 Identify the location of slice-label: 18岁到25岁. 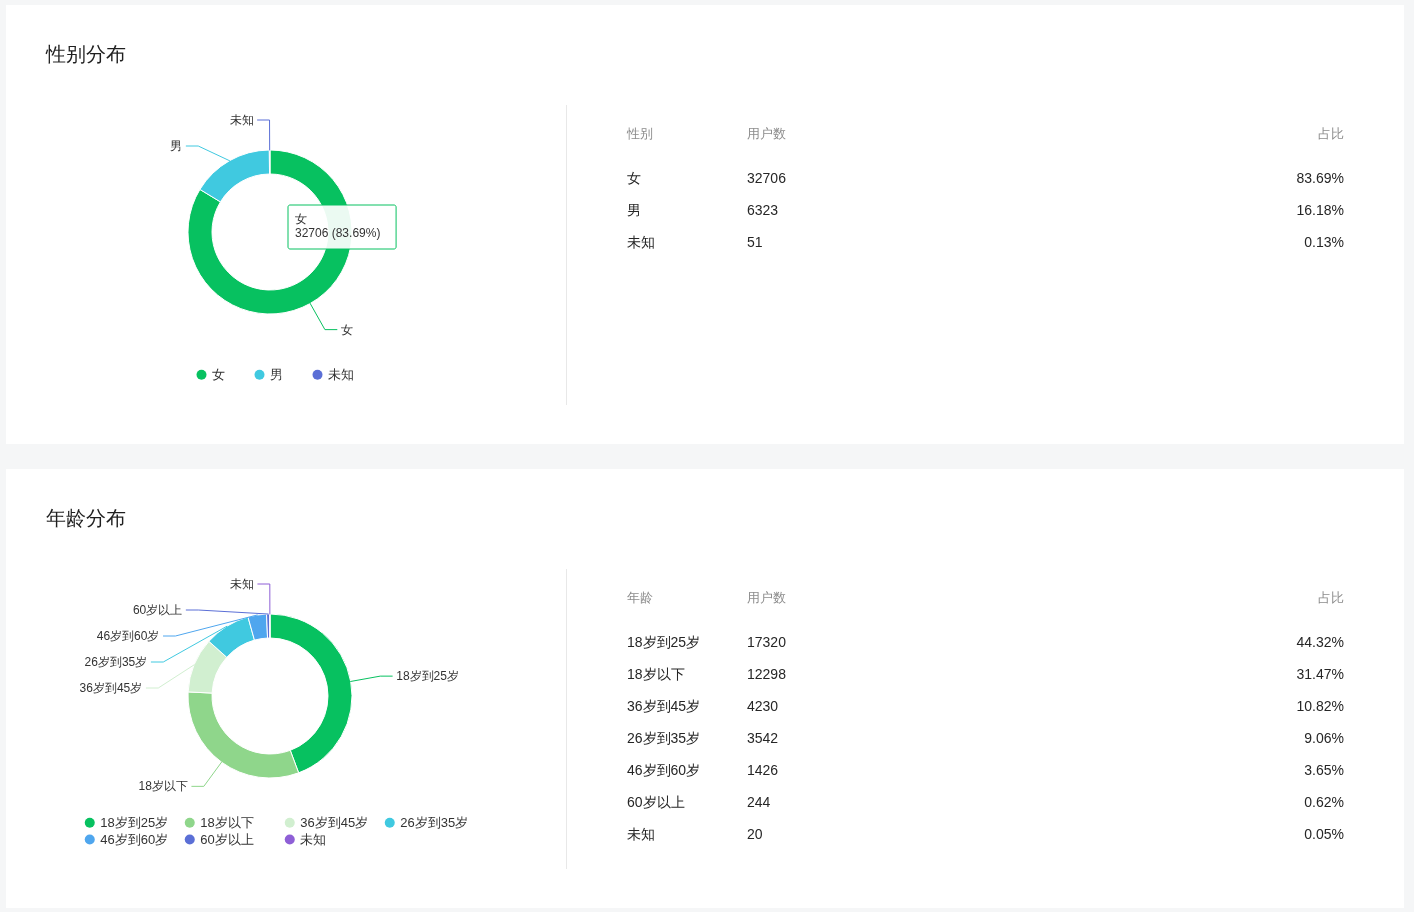
(427, 676).